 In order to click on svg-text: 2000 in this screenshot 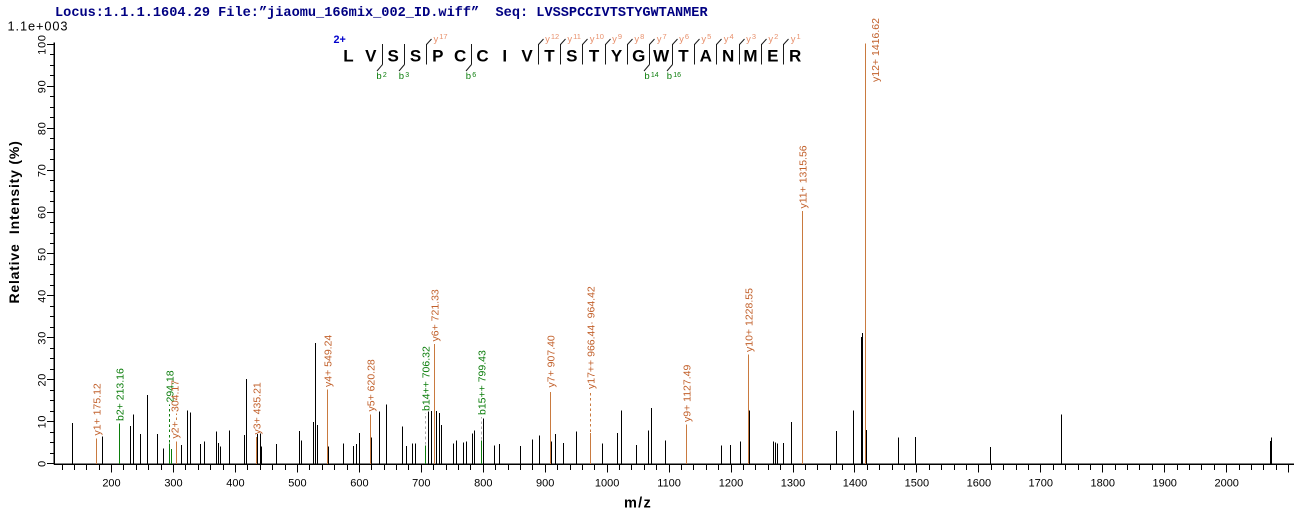, I will do `click(1226, 484)`.